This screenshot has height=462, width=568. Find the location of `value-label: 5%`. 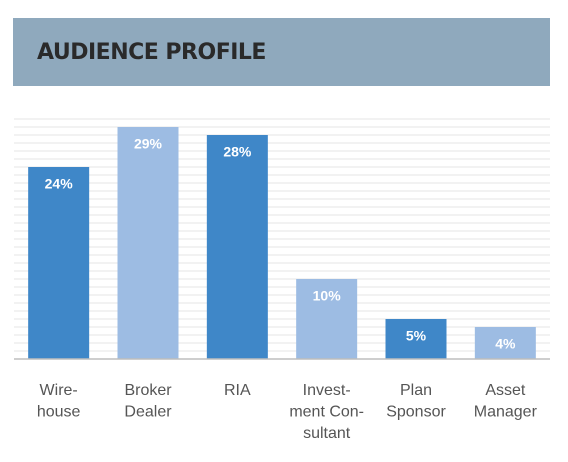

value-label: 5% is located at coordinates (416, 336).